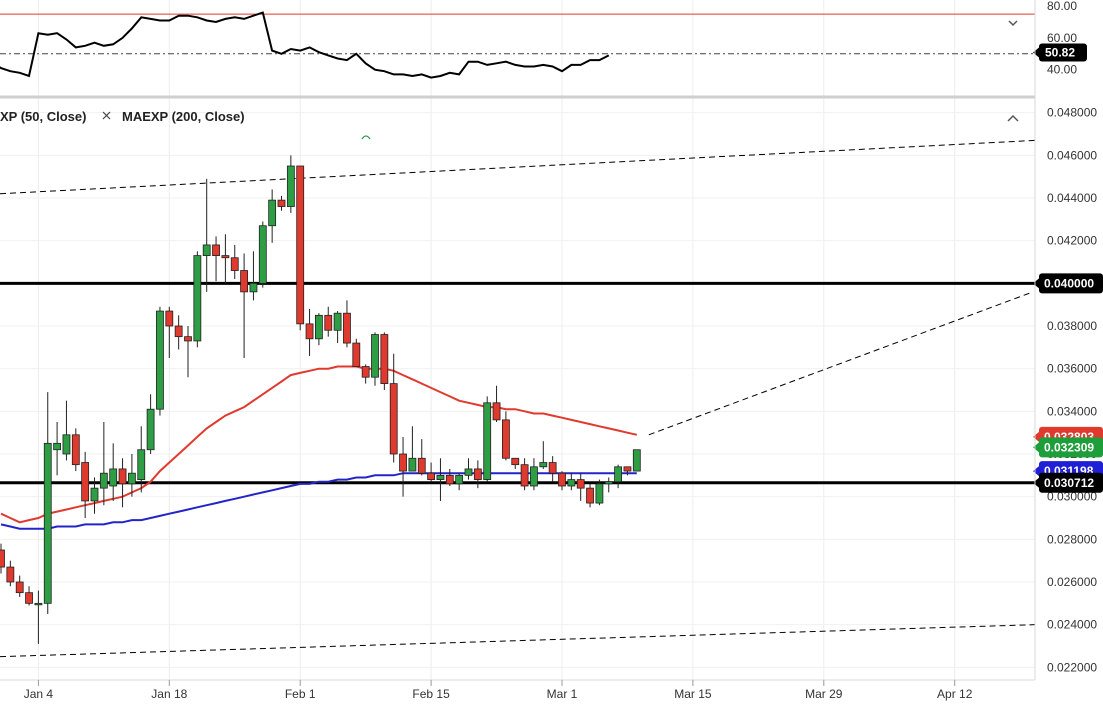 The height and width of the screenshot is (710, 1103). I want to click on price-tag: 0.030712, so click(1068, 482).